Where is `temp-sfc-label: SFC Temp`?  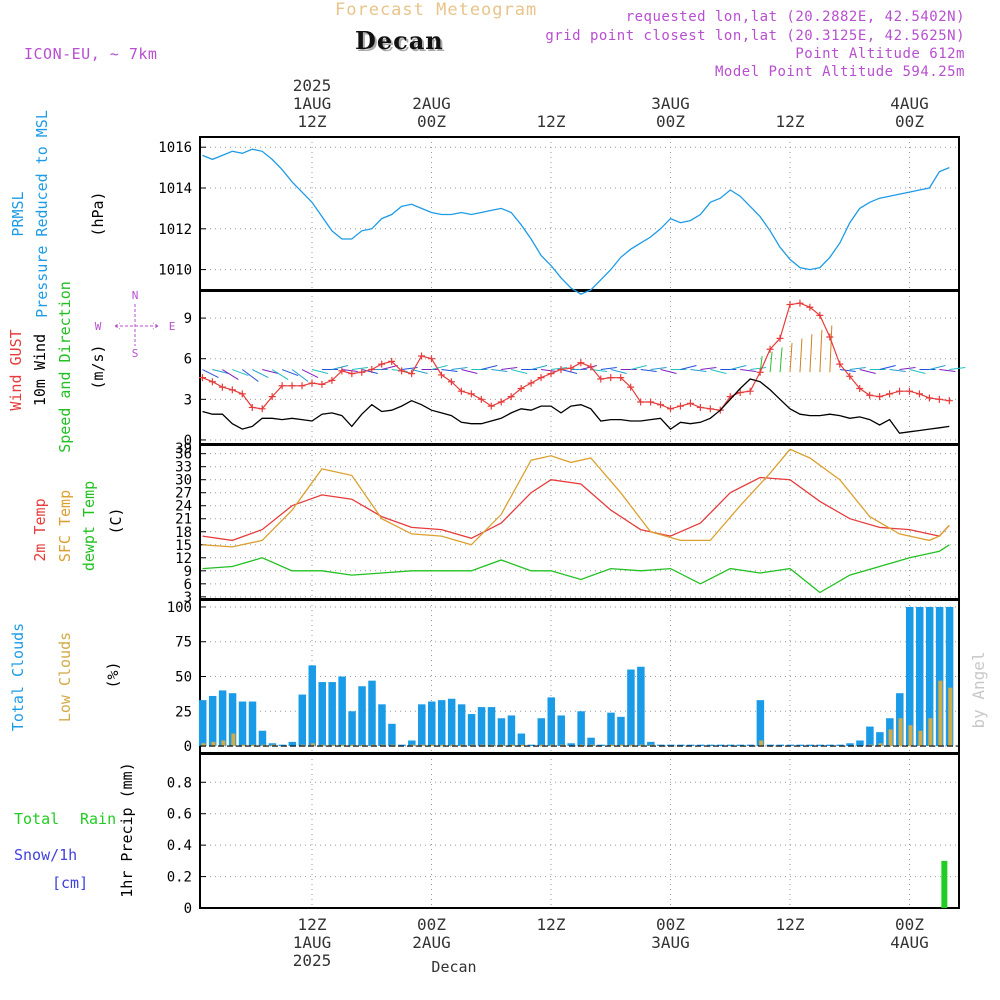
temp-sfc-label: SFC Temp is located at coordinates (65, 526).